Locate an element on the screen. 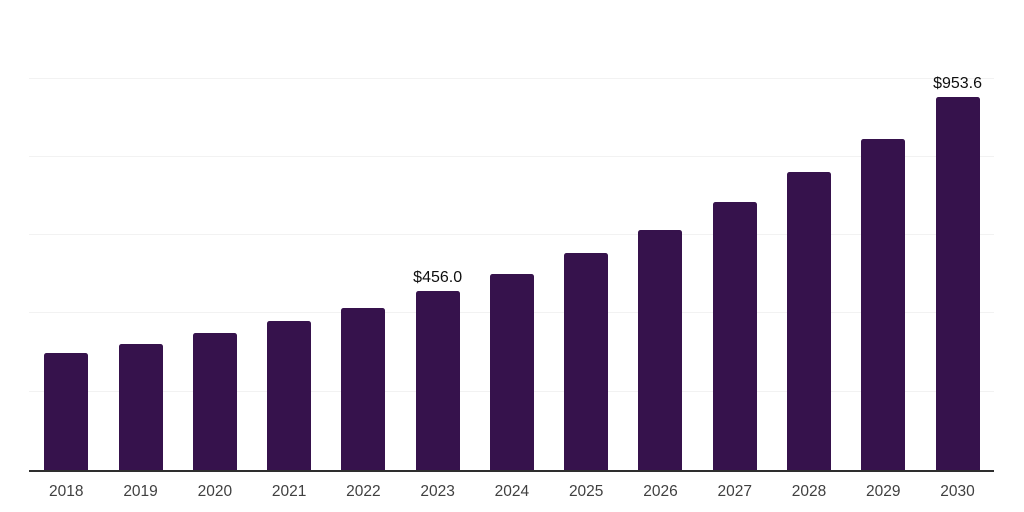  bar-2018 is located at coordinates (66, 411).